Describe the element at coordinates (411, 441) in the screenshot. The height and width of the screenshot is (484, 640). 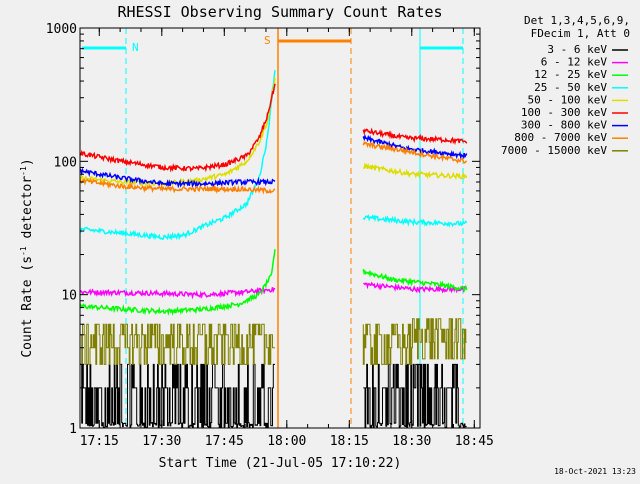
I see `x-tick-label-5: 18:30` at that location.